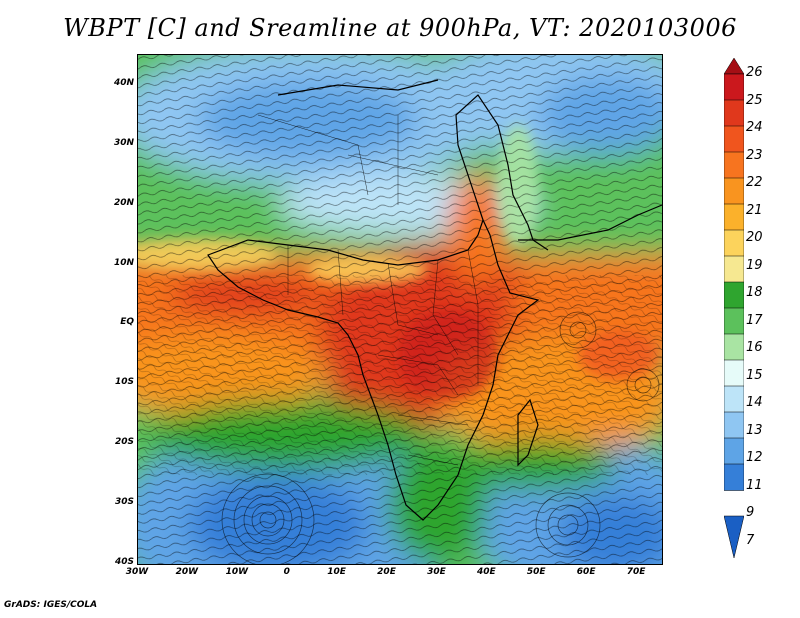 The image size is (800, 618). Describe the element at coordinates (237, 572) in the screenshot. I see `lon-label: 10W` at that location.